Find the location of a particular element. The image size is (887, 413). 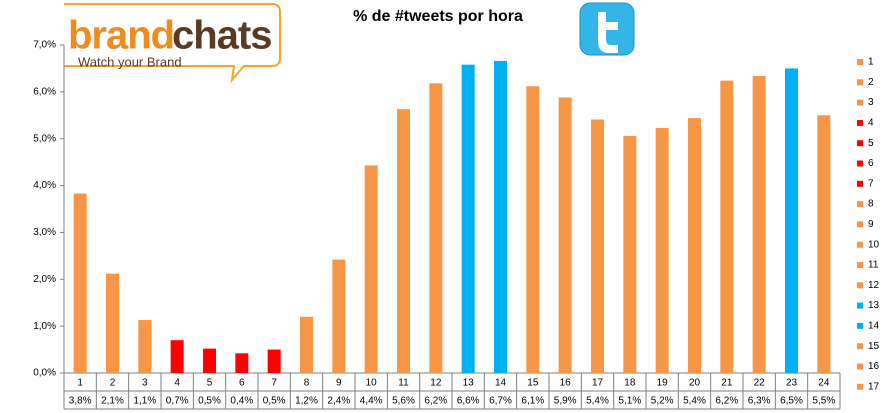

value-label: 5,2% is located at coordinates (662, 401).